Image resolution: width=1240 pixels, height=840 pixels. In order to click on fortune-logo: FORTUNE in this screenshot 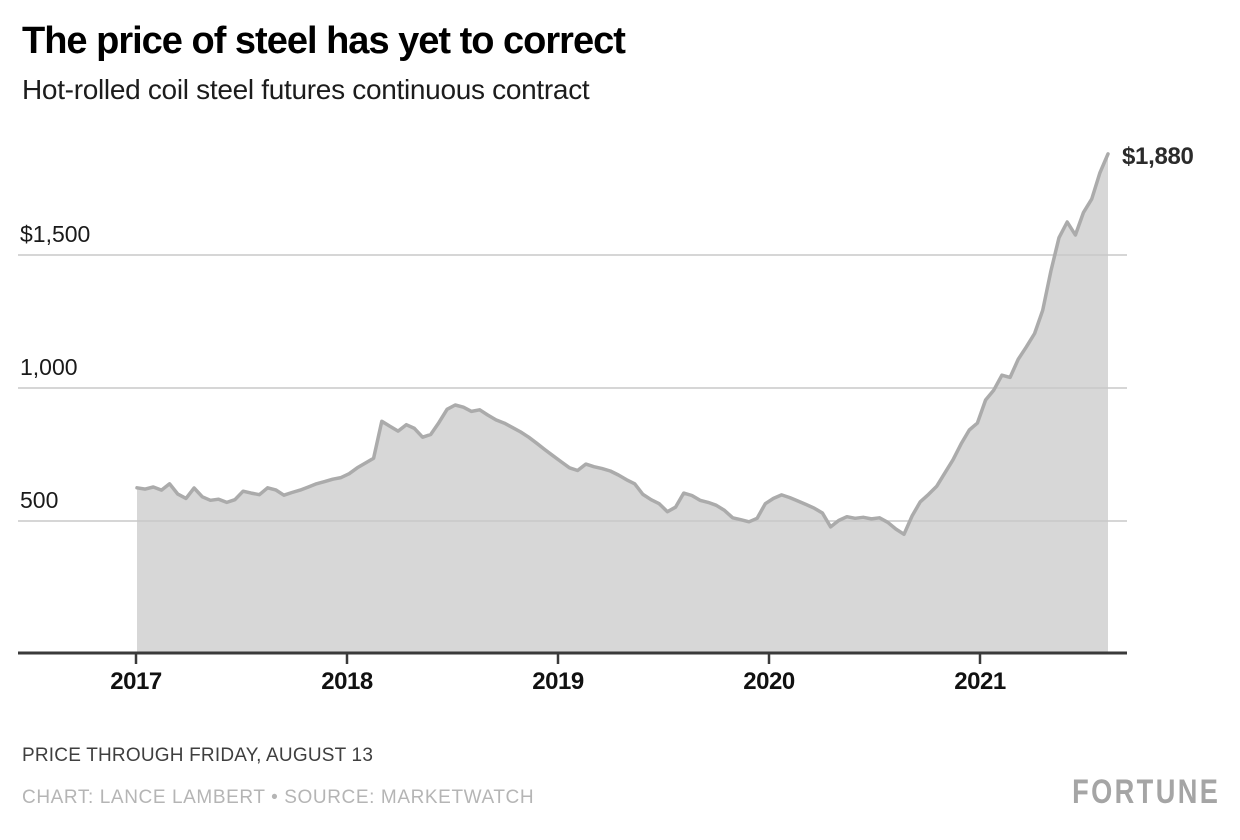, I will do `click(1145, 792)`.